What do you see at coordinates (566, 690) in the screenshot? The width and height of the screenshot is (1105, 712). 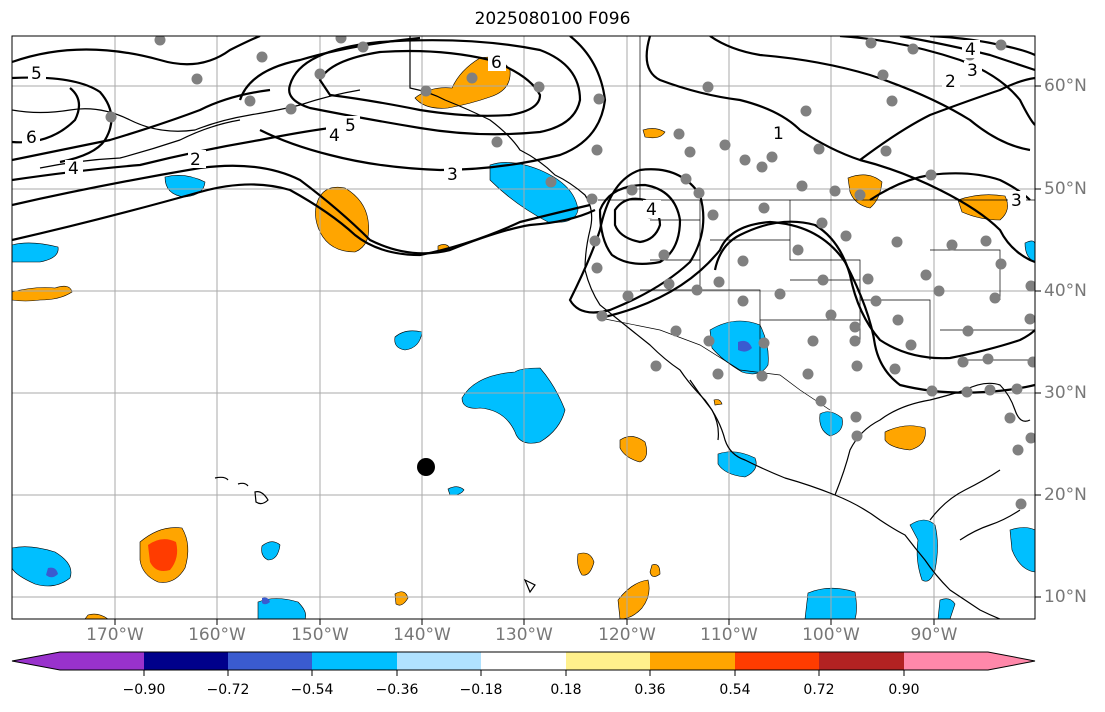 I see `colorbar-tick-label: 0.18` at bounding box center [566, 690].